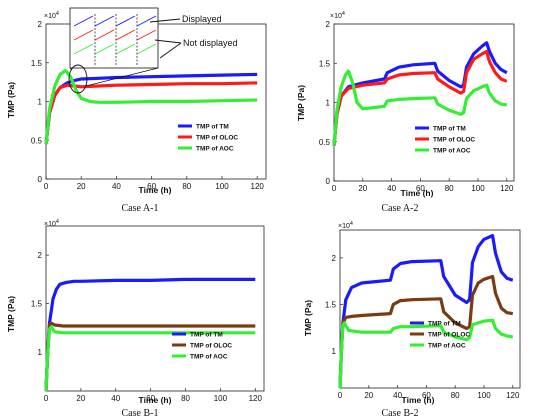 This screenshot has width=550, height=418. I want to click on zoom-inset: Displayed Not displayed, so click(153, 50).